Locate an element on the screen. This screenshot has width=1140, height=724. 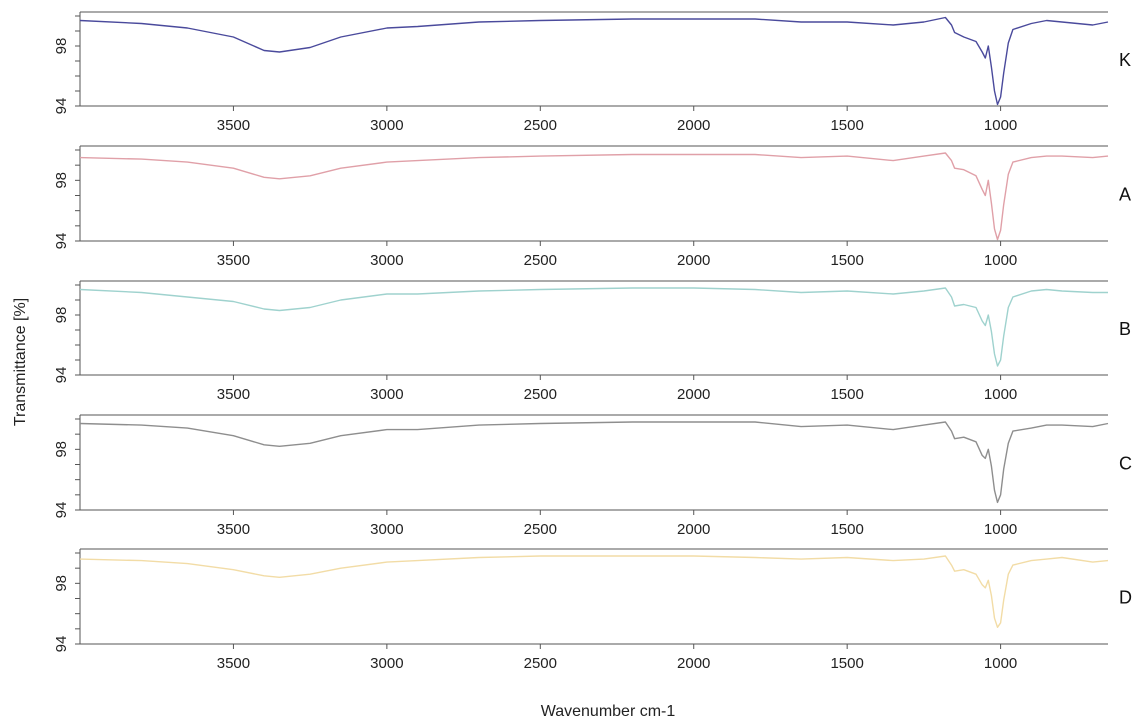
series-line-d is located at coordinates (594, 591).